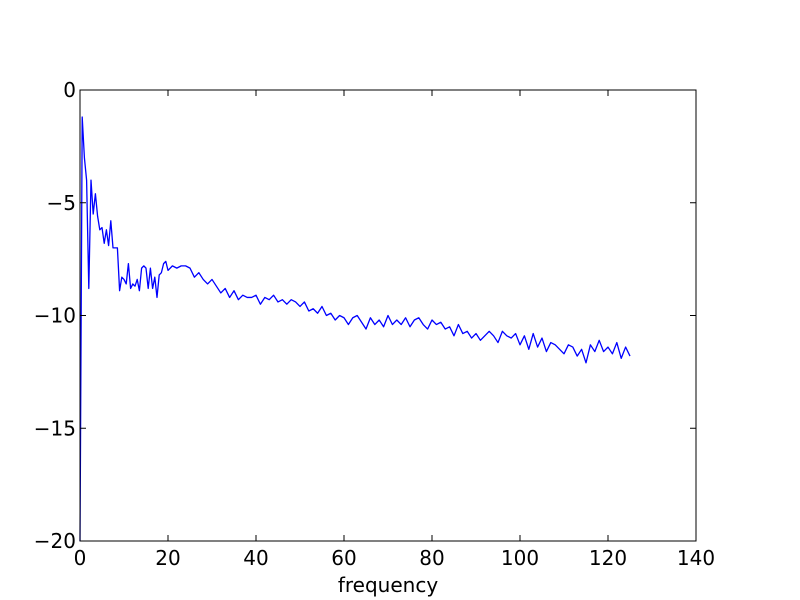 This screenshot has height=600, width=800. I want to click on y-tick-label: −10, so click(55, 316).